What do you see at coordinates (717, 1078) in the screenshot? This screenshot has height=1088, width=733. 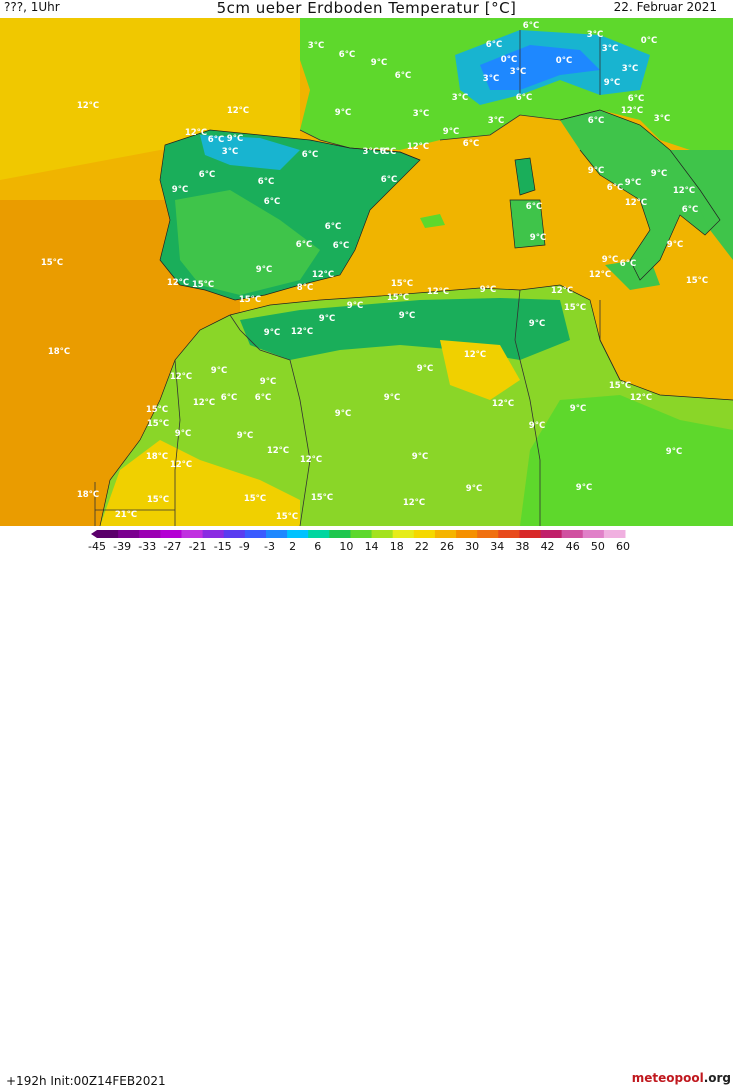 I see `brand-tld: .org` at bounding box center [717, 1078].